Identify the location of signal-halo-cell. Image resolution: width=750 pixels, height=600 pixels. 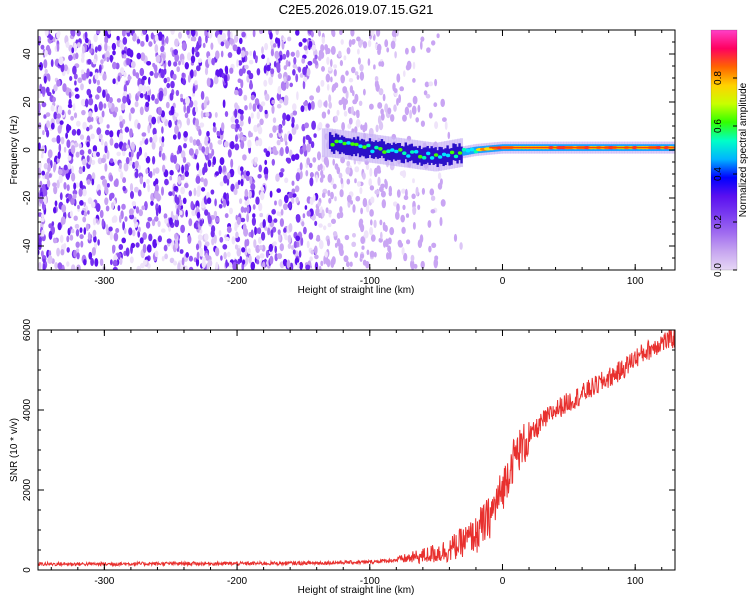
(329, 143).